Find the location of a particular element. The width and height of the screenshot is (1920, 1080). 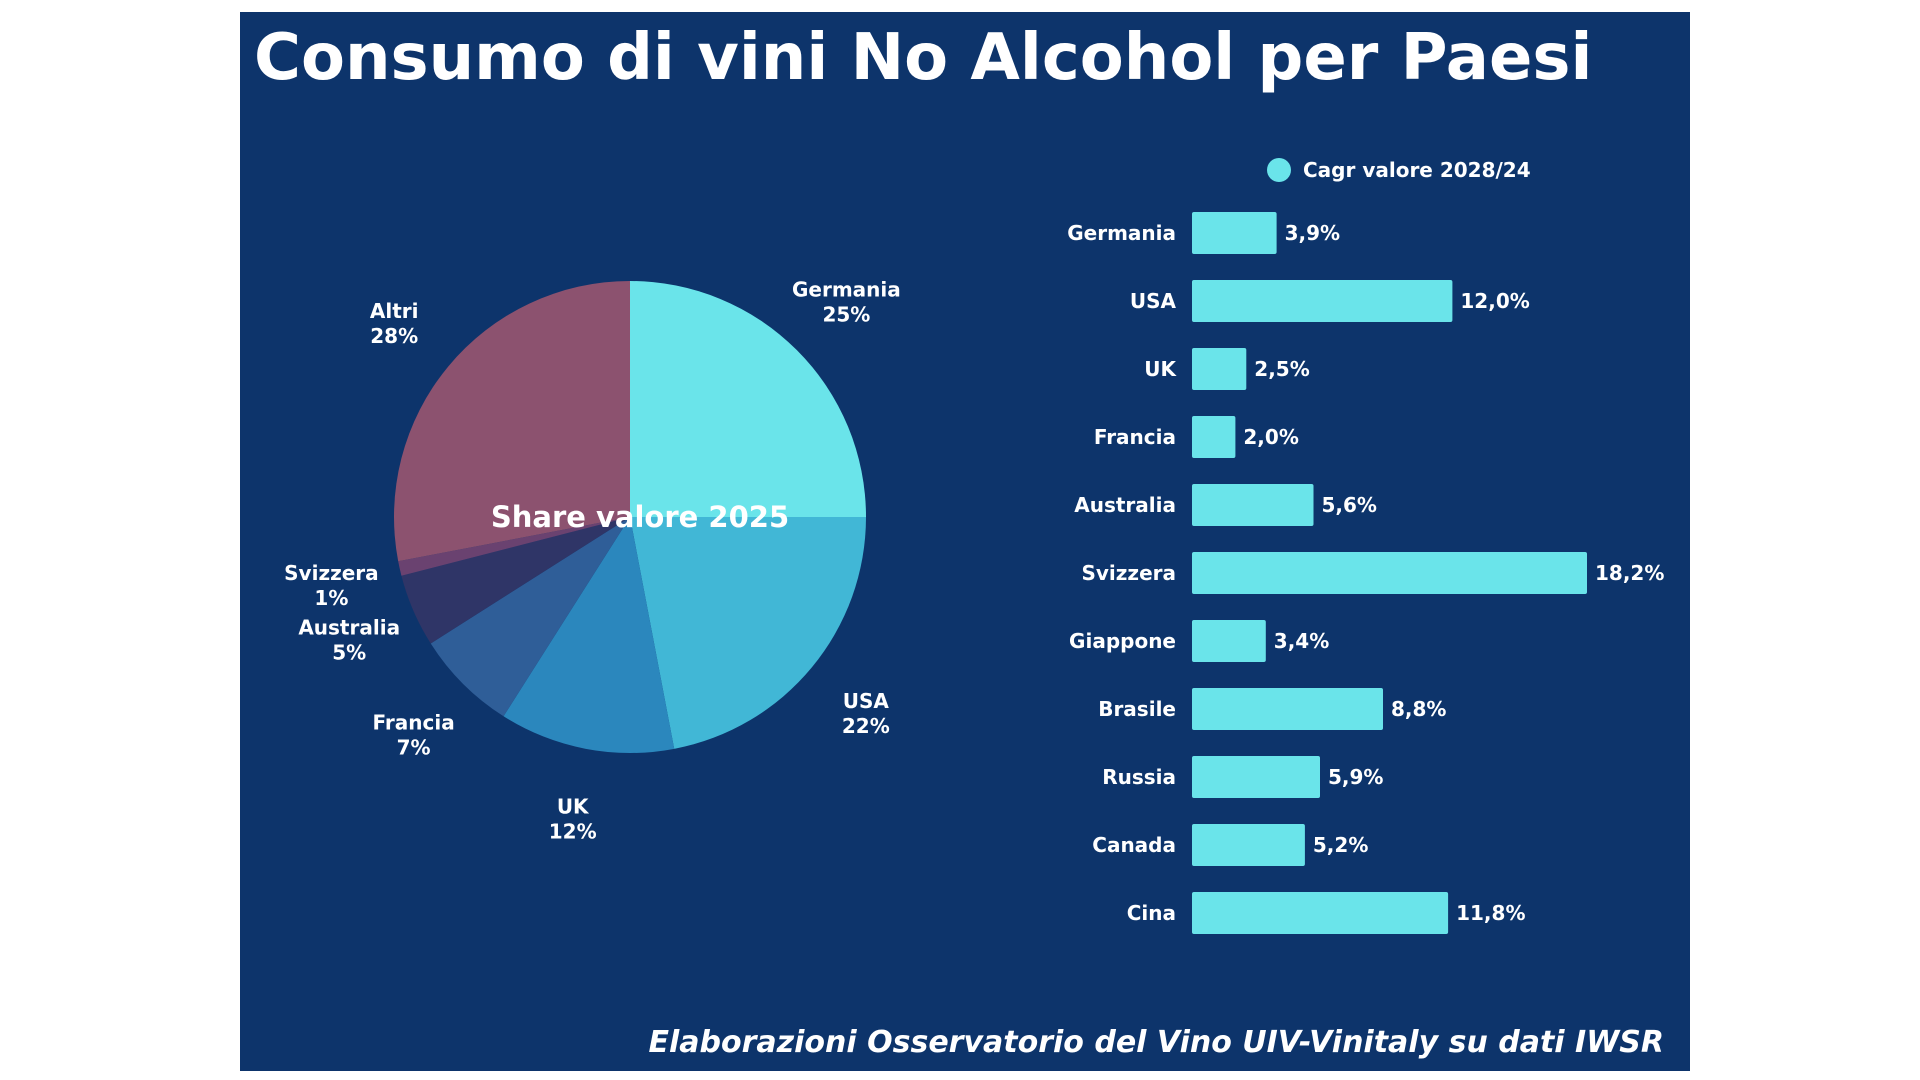

bar-value-francia: 2,0% is located at coordinates (1270, 437).